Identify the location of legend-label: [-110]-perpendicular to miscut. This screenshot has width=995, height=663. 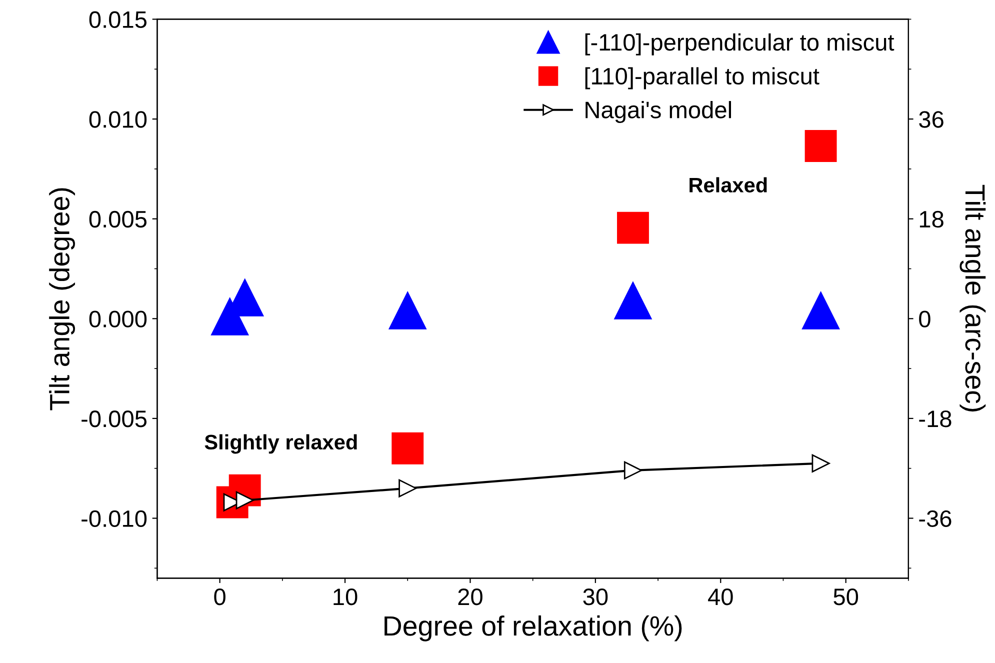
(739, 44).